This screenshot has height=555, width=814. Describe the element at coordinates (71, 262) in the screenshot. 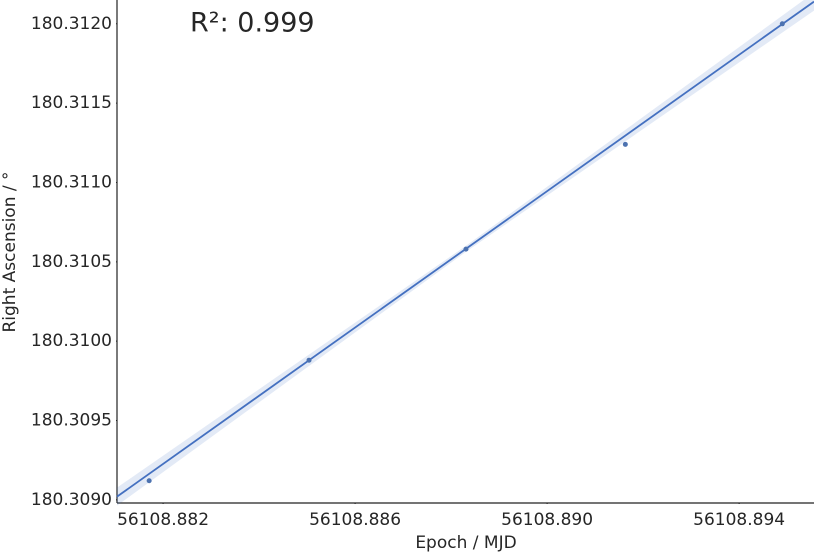

I see `y-tick-label: 180.3105` at that location.